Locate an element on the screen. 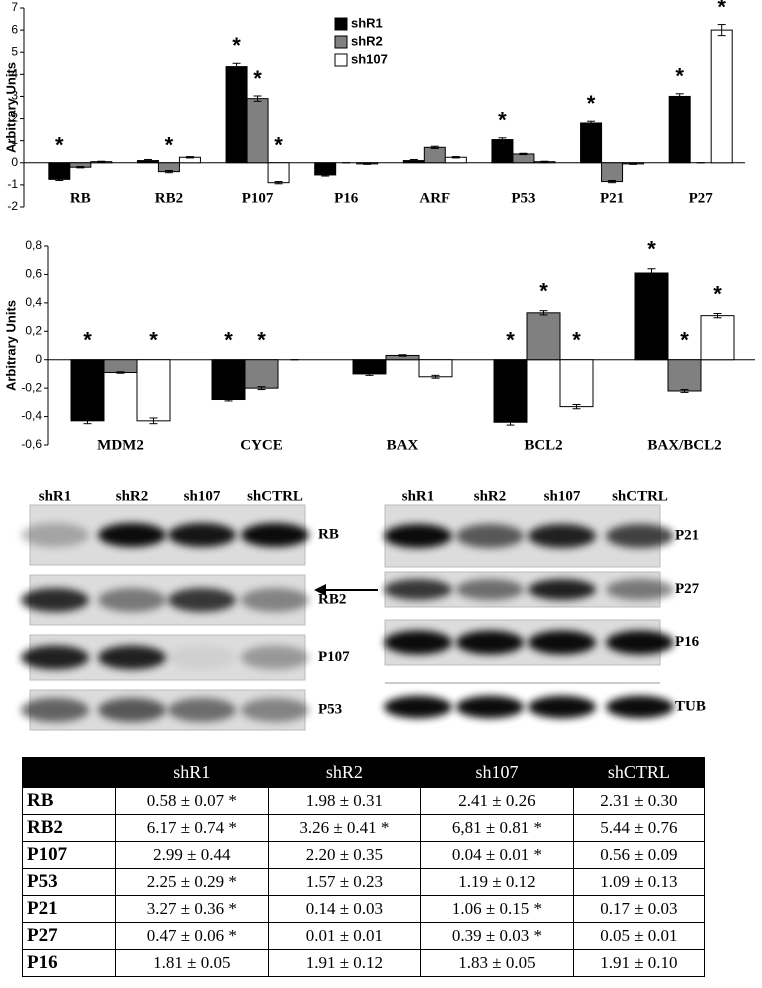 The height and width of the screenshot is (988, 762). y-tick-label: 0,2 is located at coordinates (33, 330).